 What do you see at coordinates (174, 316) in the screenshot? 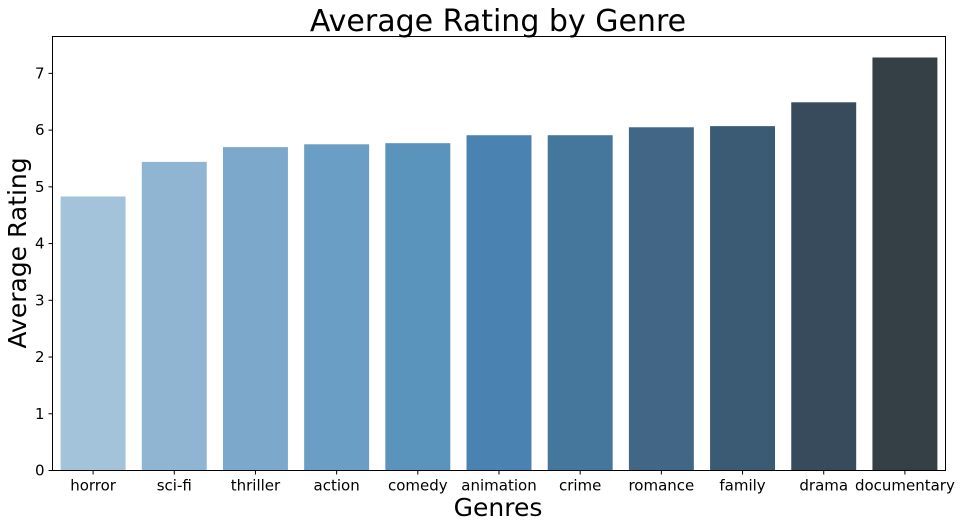
I see `bar-sci-fi` at bounding box center [174, 316].